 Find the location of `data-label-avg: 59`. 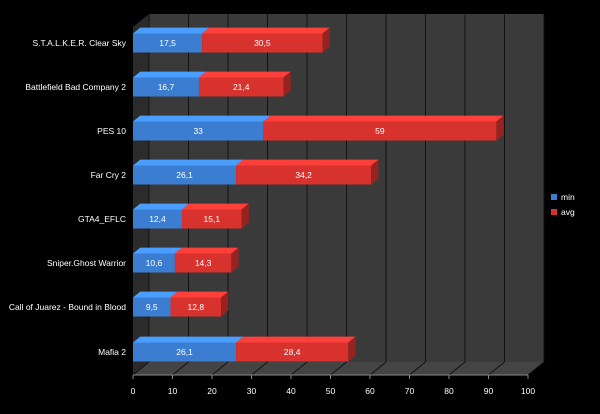

data-label-avg: 59 is located at coordinates (380, 131).